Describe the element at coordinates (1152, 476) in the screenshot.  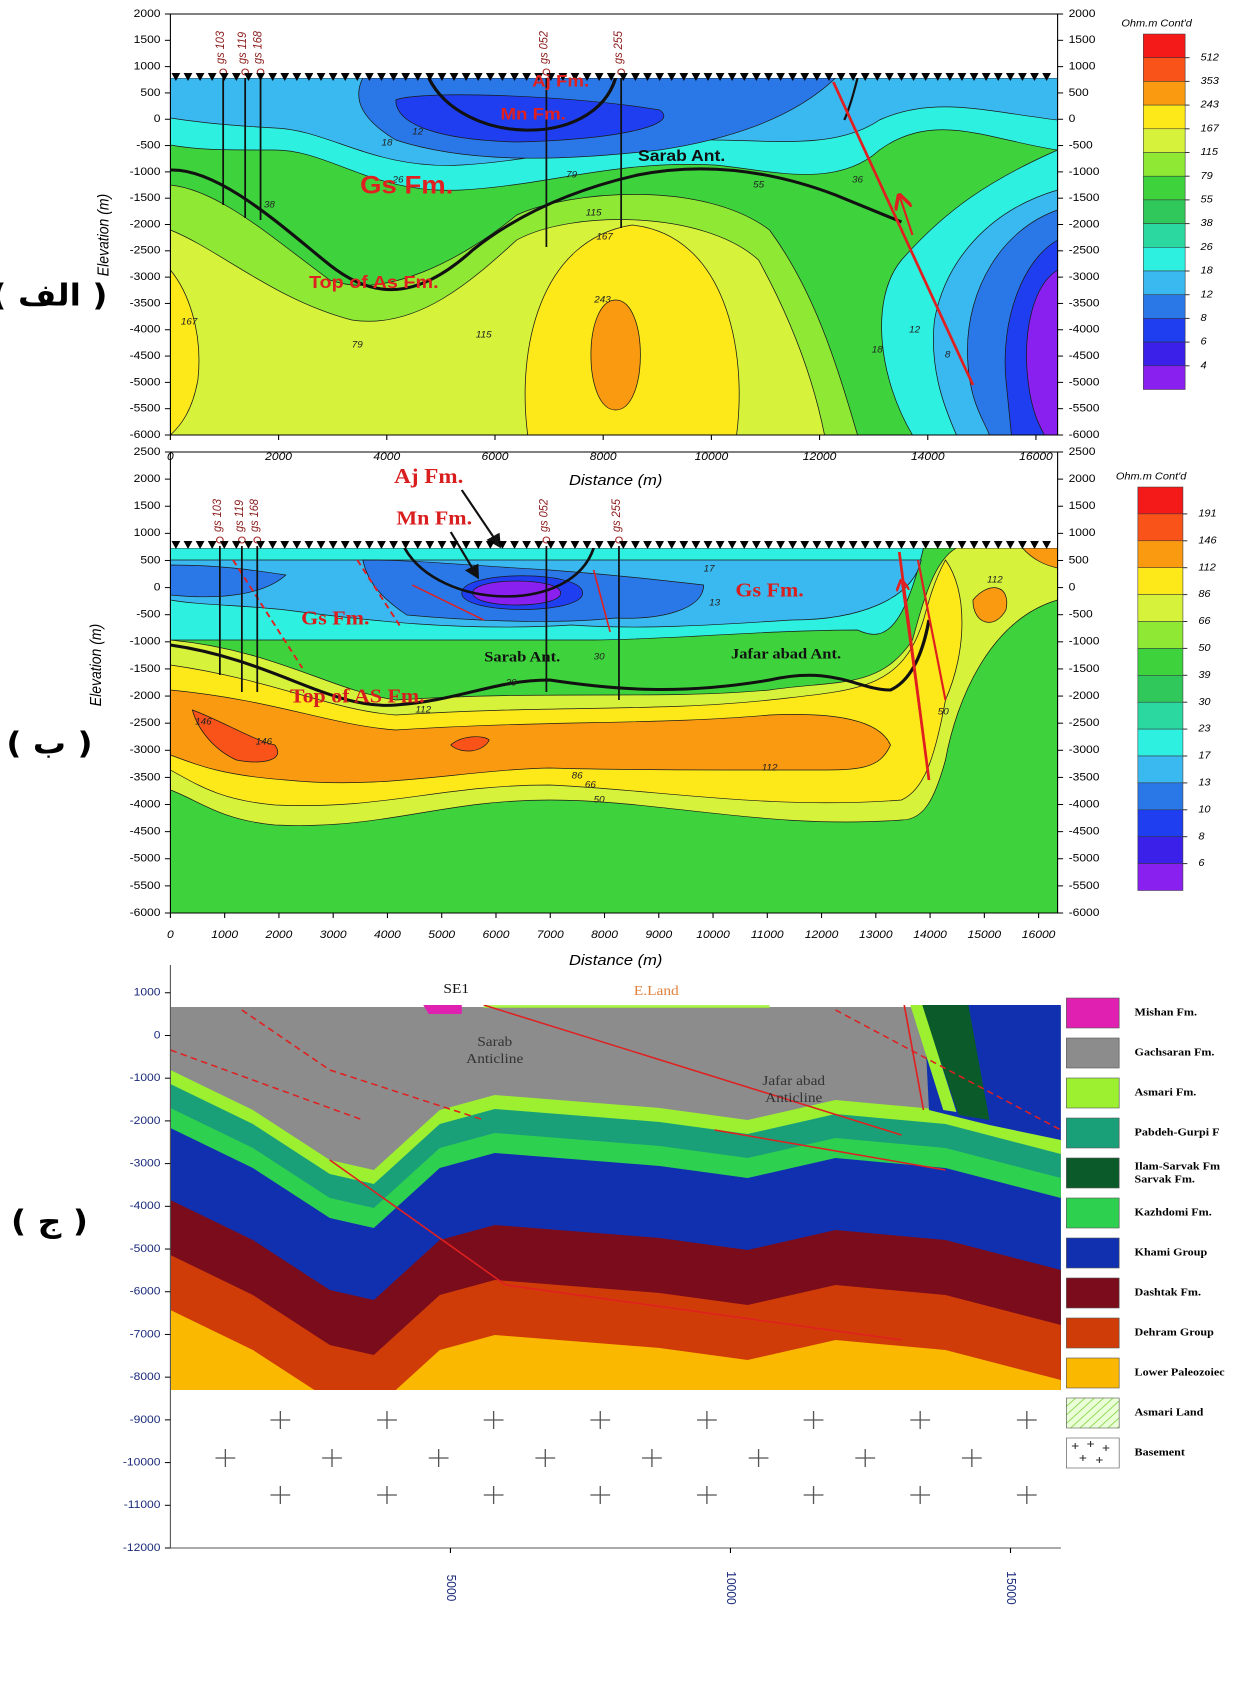
I see `colorbar-title: Ohm.m Cont'd` at that location.